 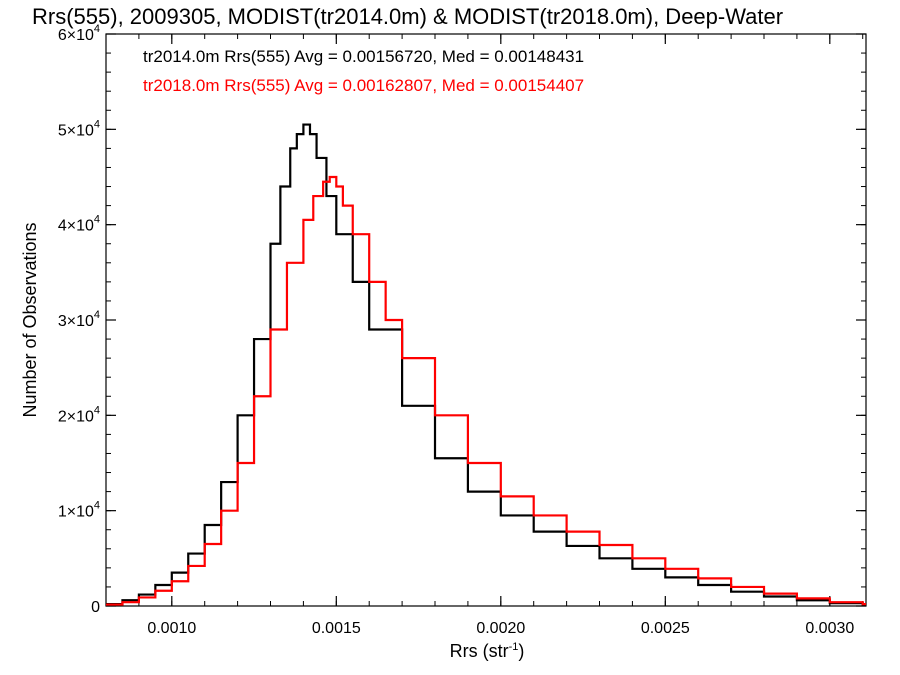 I want to click on x-axis-label: Rrs (str-1), so click(x=487, y=651).